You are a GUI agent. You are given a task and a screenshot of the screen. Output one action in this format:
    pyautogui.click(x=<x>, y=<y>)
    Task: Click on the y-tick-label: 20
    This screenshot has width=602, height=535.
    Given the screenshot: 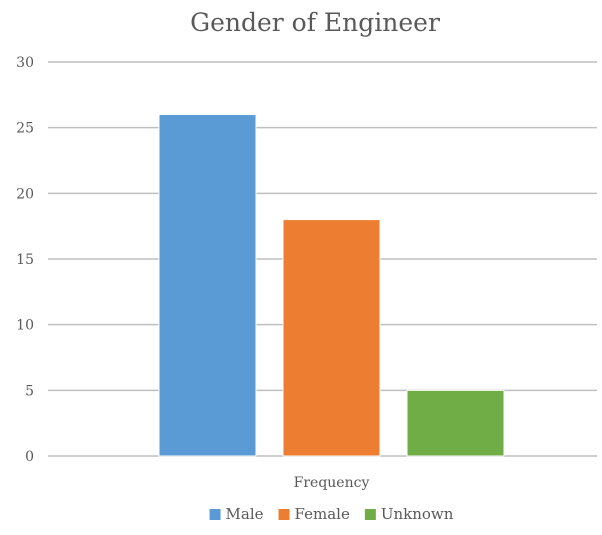 What is the action you would take?
    pyautogui.click(x=25, y=194)
    